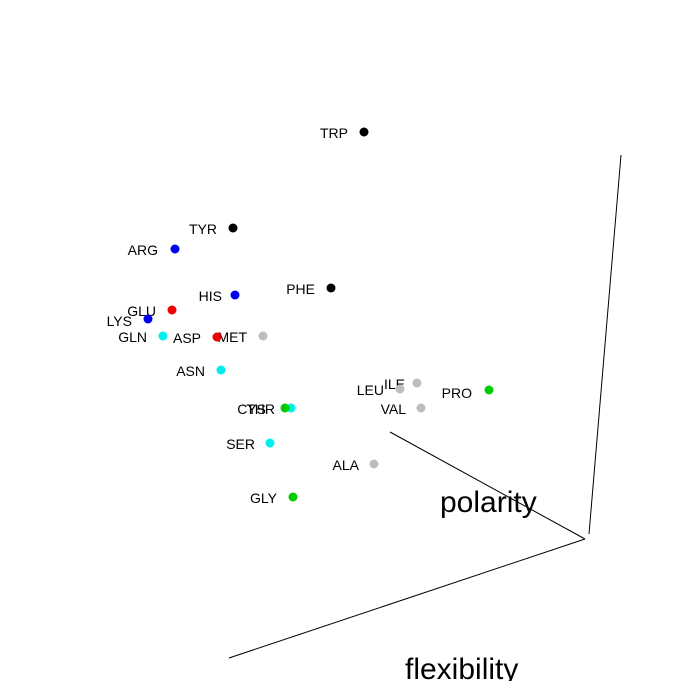  Describe the element at coordinates (407, 598) in the screenshot. I see `axis-line-flexibility` at that location.